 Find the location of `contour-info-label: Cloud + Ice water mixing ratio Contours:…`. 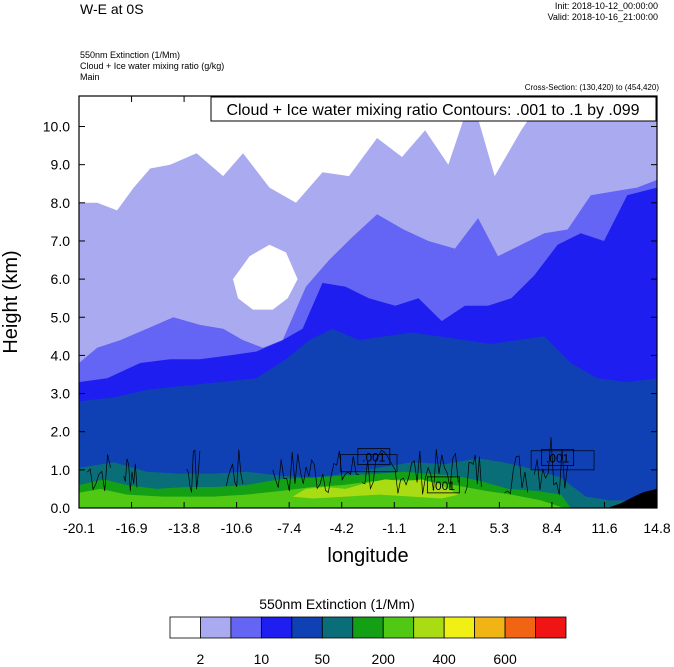

contour-info-label: Cloud + Ice water mixing ratio Contours:… is located at coordinates (432, 110).